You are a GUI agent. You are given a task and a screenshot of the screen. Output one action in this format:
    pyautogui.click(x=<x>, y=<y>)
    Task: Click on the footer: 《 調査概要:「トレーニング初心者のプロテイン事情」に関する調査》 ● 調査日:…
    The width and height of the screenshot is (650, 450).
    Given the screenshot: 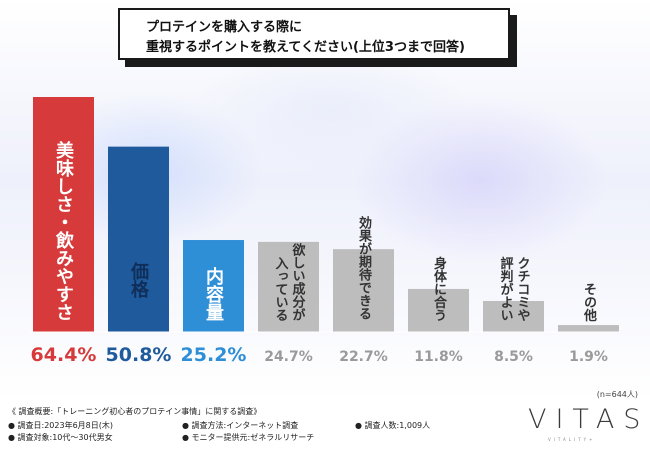 What is the action you would take?
    pyautogui.click(x=325, y=425)
    